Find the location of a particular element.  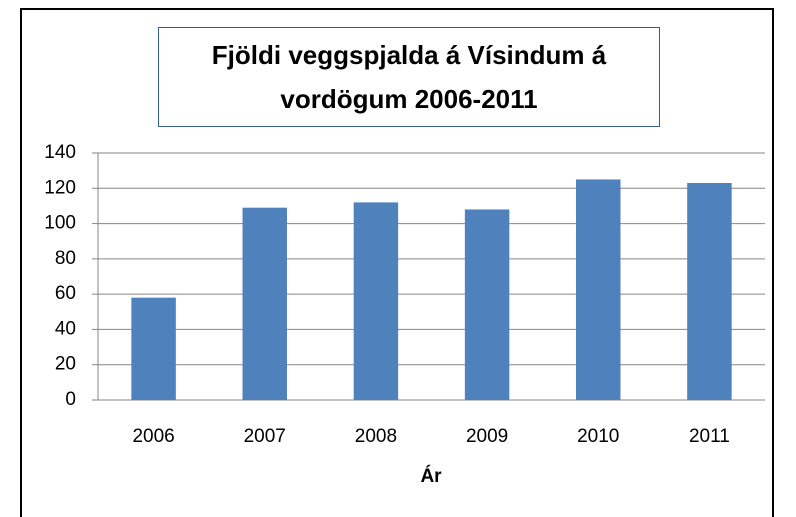

y-tick-label: 140 is located at coordinates (60, 152).